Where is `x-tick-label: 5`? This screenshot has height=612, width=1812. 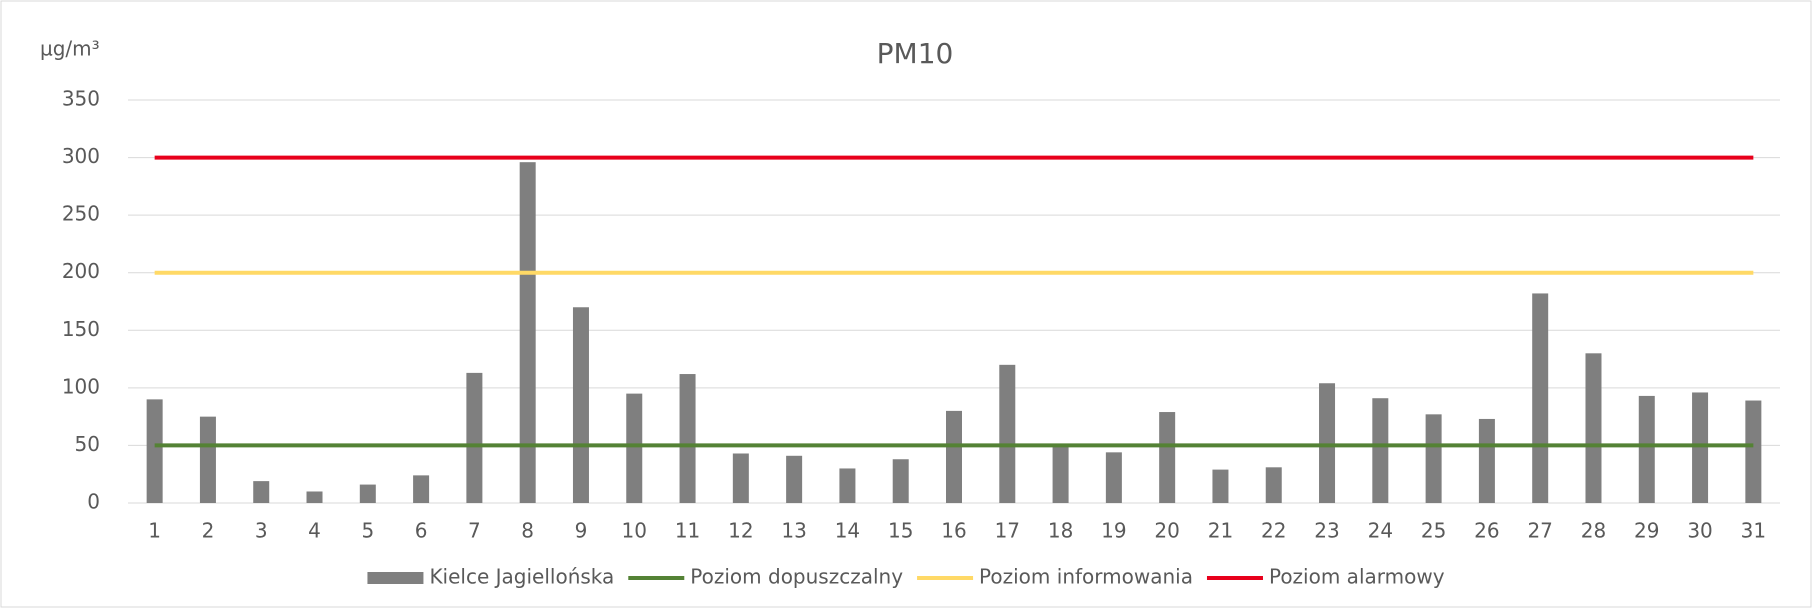
x-tick-label: 5 is located at coordinates (367, 531).